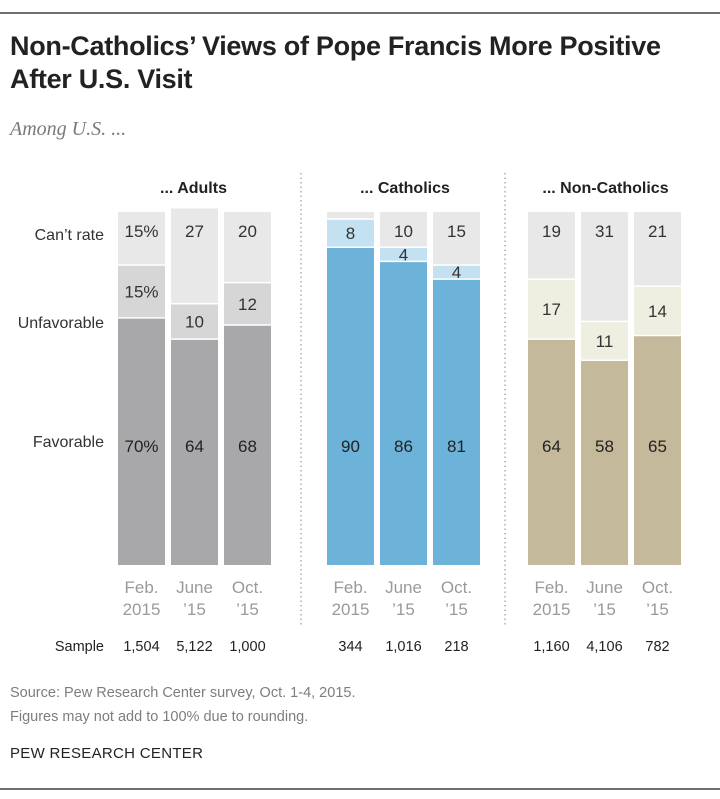 This screenshot has height=799, width=720. Describe the element at coordinates (193, 188) in the screenshot. I see `group-title: ... Adults` at that location.